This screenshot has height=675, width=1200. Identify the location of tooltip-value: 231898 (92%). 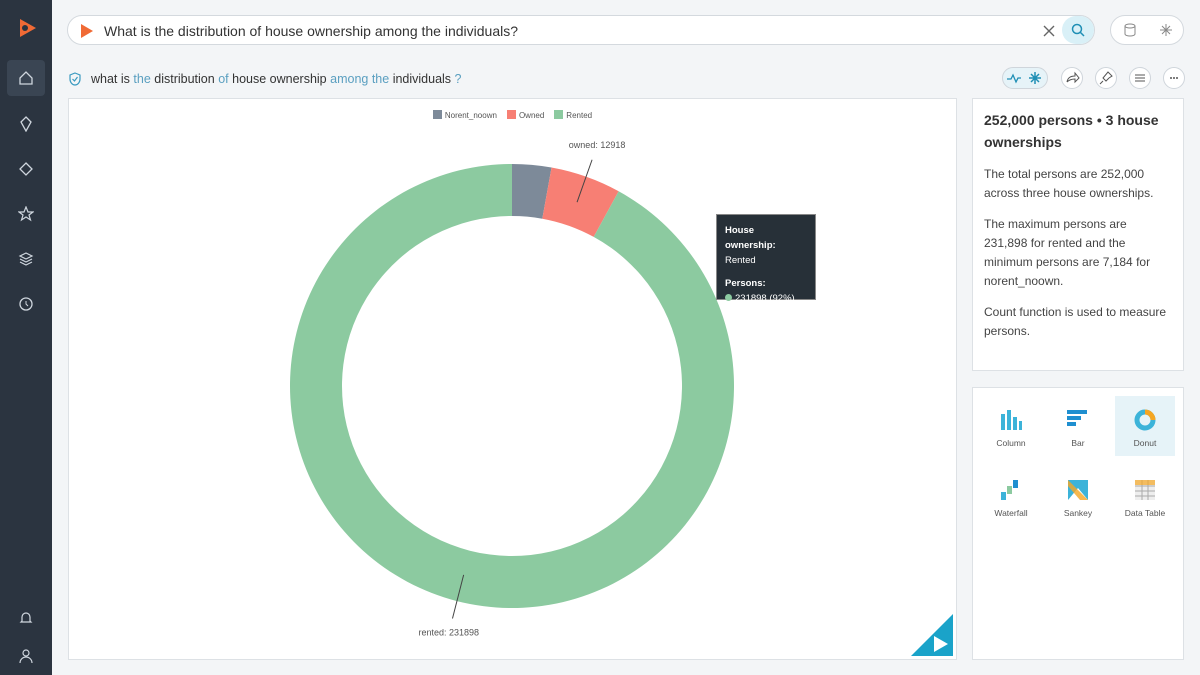
(765, 298).